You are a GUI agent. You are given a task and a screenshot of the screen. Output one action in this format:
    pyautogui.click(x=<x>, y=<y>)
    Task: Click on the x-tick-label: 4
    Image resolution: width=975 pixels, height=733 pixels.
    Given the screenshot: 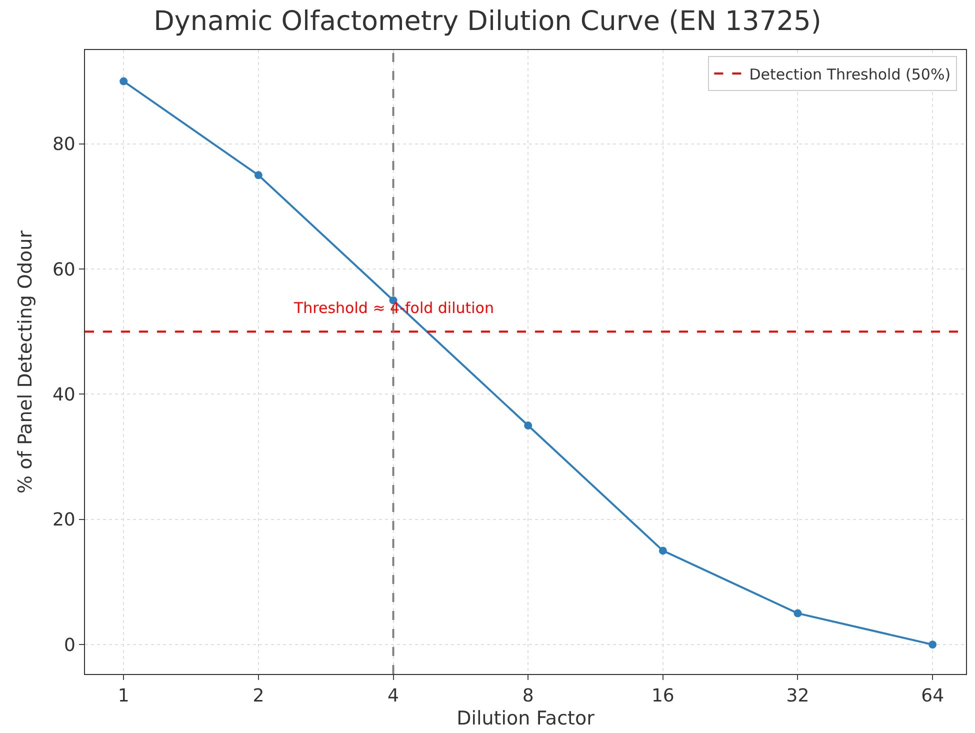 What is the action you would take?
    pyautogui.click(x=393, y=696)
    